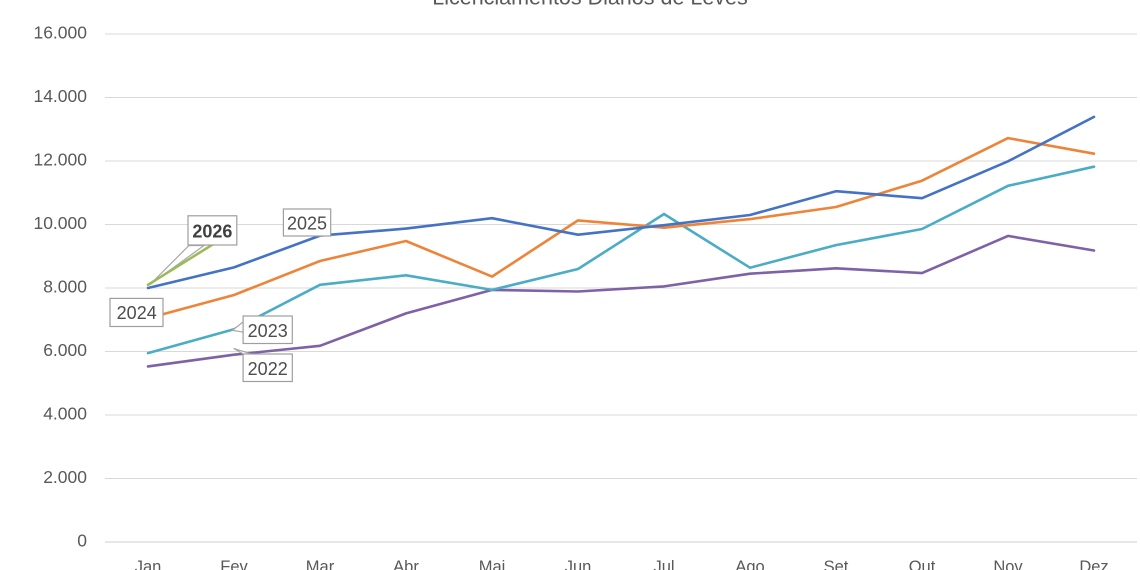  Describe the element at coordinates (60, 32) in the screenshot. I see `svg-text: 16.000` at that location.